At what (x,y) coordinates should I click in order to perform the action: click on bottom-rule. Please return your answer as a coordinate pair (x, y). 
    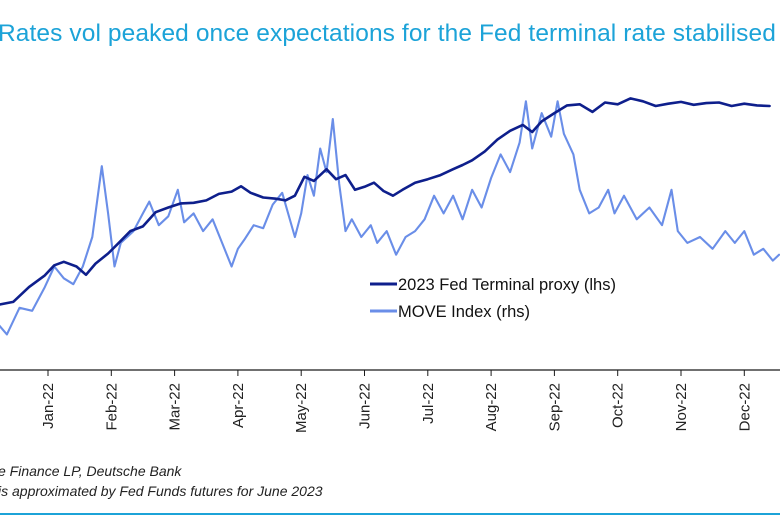
    Looking at the image, I should click on (390, 514).